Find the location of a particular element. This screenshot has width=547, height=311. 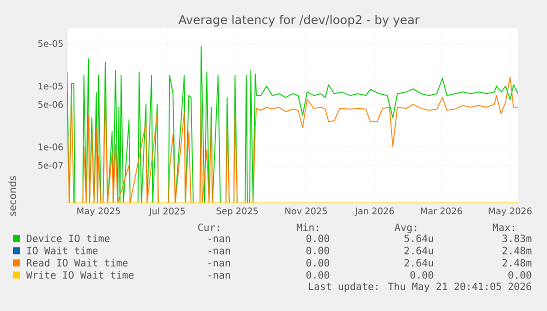

y-tick-label: 5e-07 is located at coordinates (50, 165).